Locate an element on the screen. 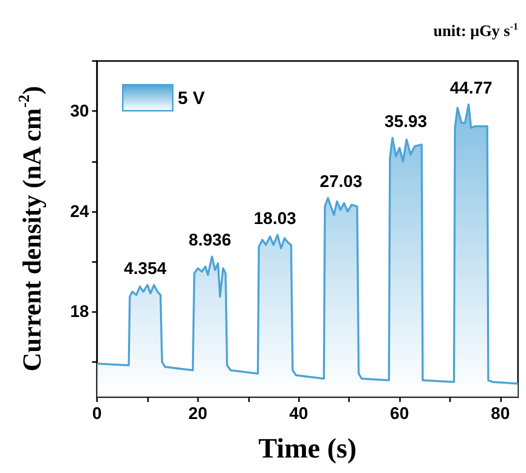 The image size is (526, 473). x-tick-label: 20 is located at coordinates (198, 413).